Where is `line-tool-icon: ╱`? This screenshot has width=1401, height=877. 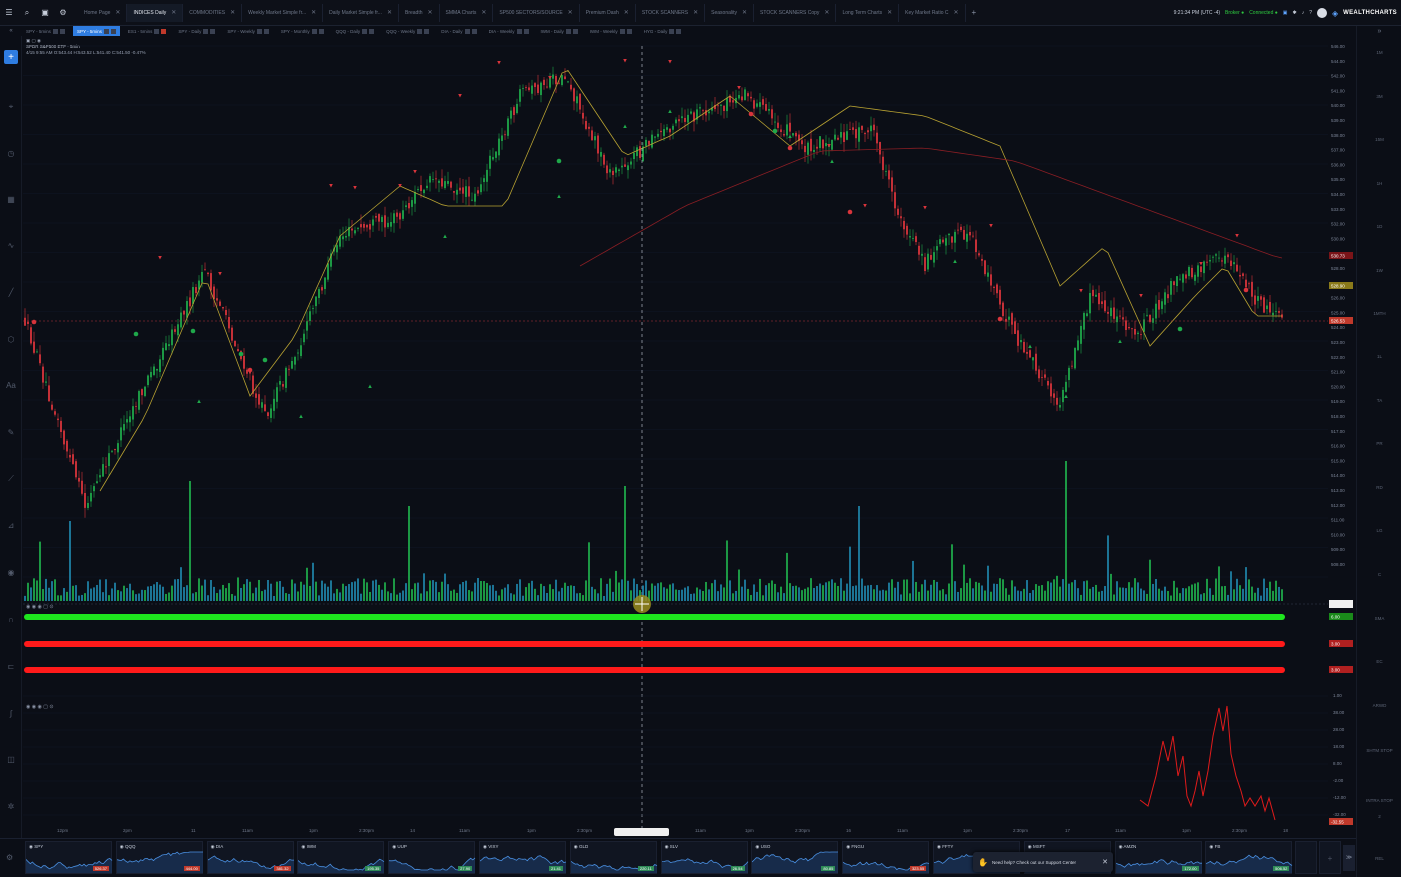
line-tool-icon: ╱ is located at coordinates (11, 292).